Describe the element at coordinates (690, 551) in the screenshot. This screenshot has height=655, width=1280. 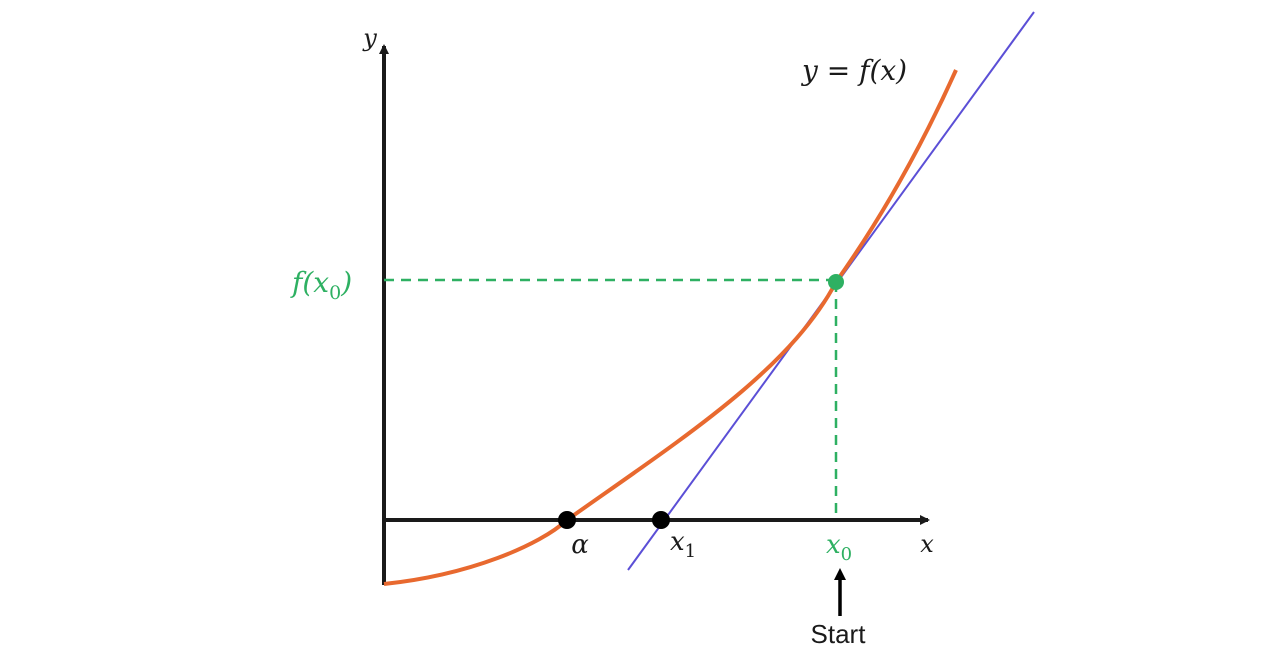
I see `x1-label-sub: 1` at that location.